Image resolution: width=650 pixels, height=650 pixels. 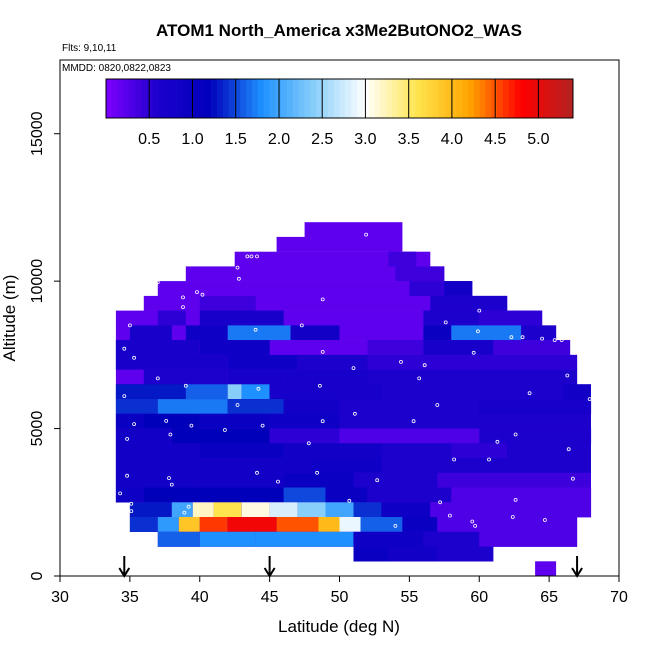 What do you see at coordinates (116, 68) in the screenshot?
I see `dates-label: MMDD: 0820,0822,0823` at bounding box center [116, 68].